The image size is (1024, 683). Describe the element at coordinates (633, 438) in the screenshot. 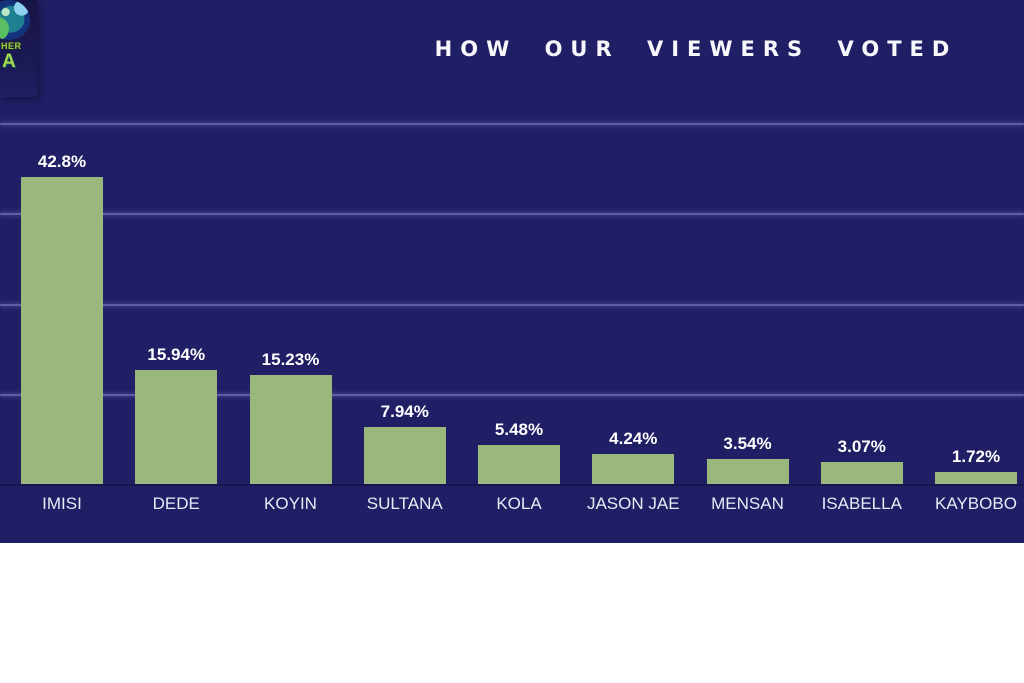

I see `value-label: 4.24%` at that location.